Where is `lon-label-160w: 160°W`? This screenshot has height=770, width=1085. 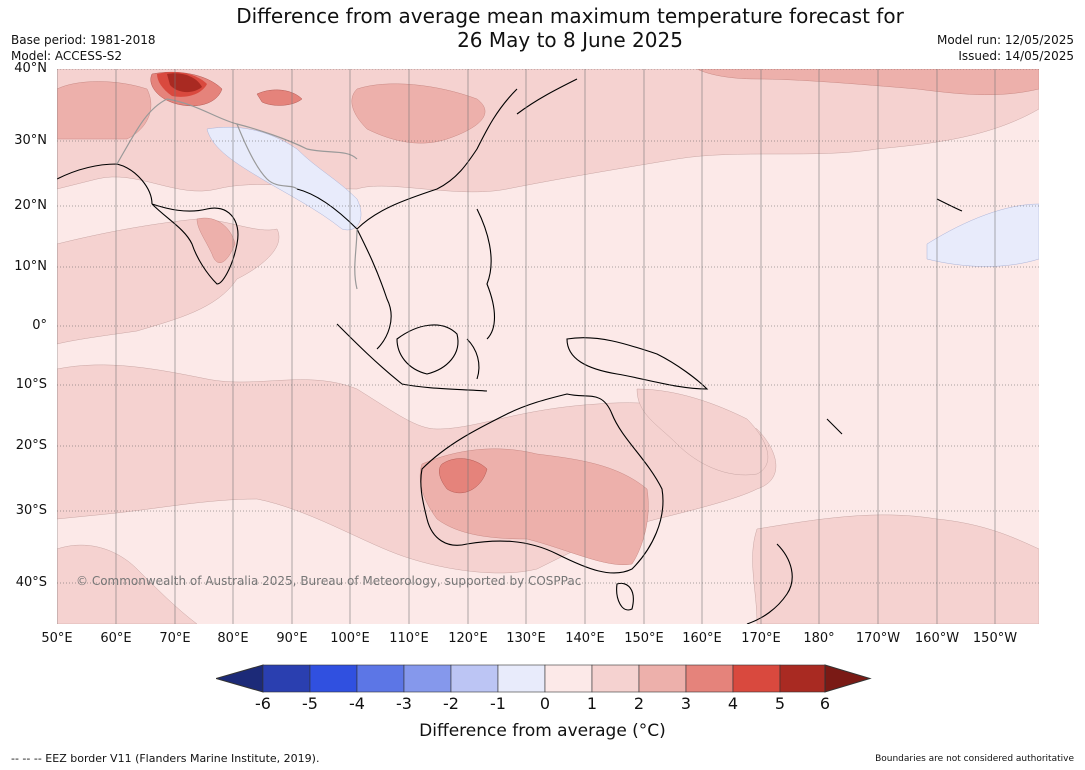
lon-label-160w: 160°W is located at coordinates (937, 638).